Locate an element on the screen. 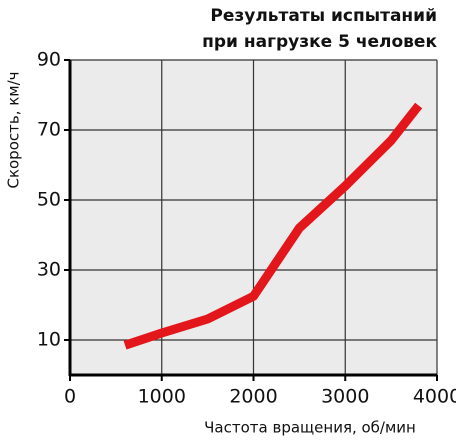  x-tick-label: 3000 is located at coordinates (345, 397).